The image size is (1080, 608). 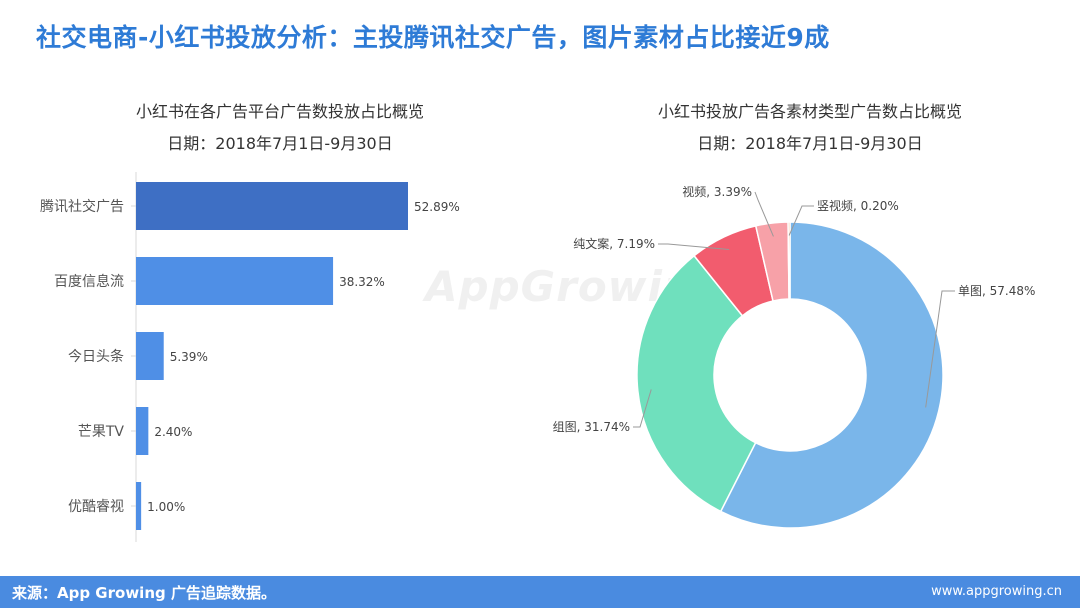 What do you see at coordinates (996, 591) in the screenshot?
I see `footer-website: www.appgrowing.cn` at bounding box center [996, 591].